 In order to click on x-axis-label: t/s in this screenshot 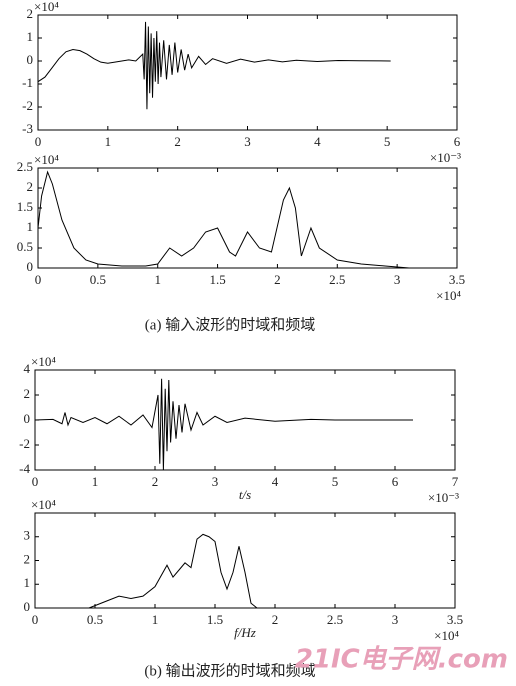, I will do `click(245, 494)`.